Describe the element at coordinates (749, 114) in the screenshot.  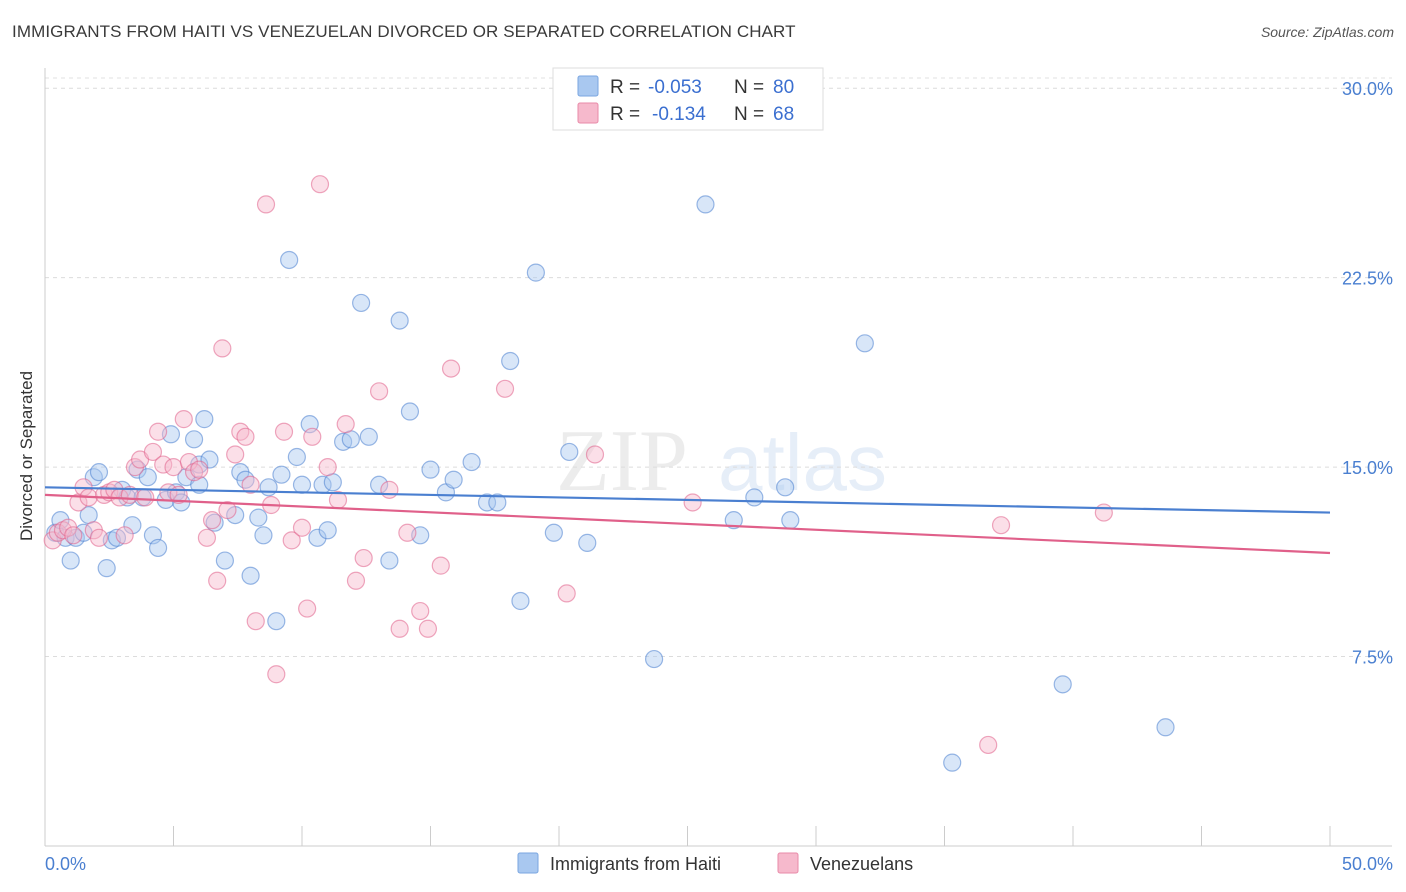
I see `legend-n-label-2: N =` at that location.